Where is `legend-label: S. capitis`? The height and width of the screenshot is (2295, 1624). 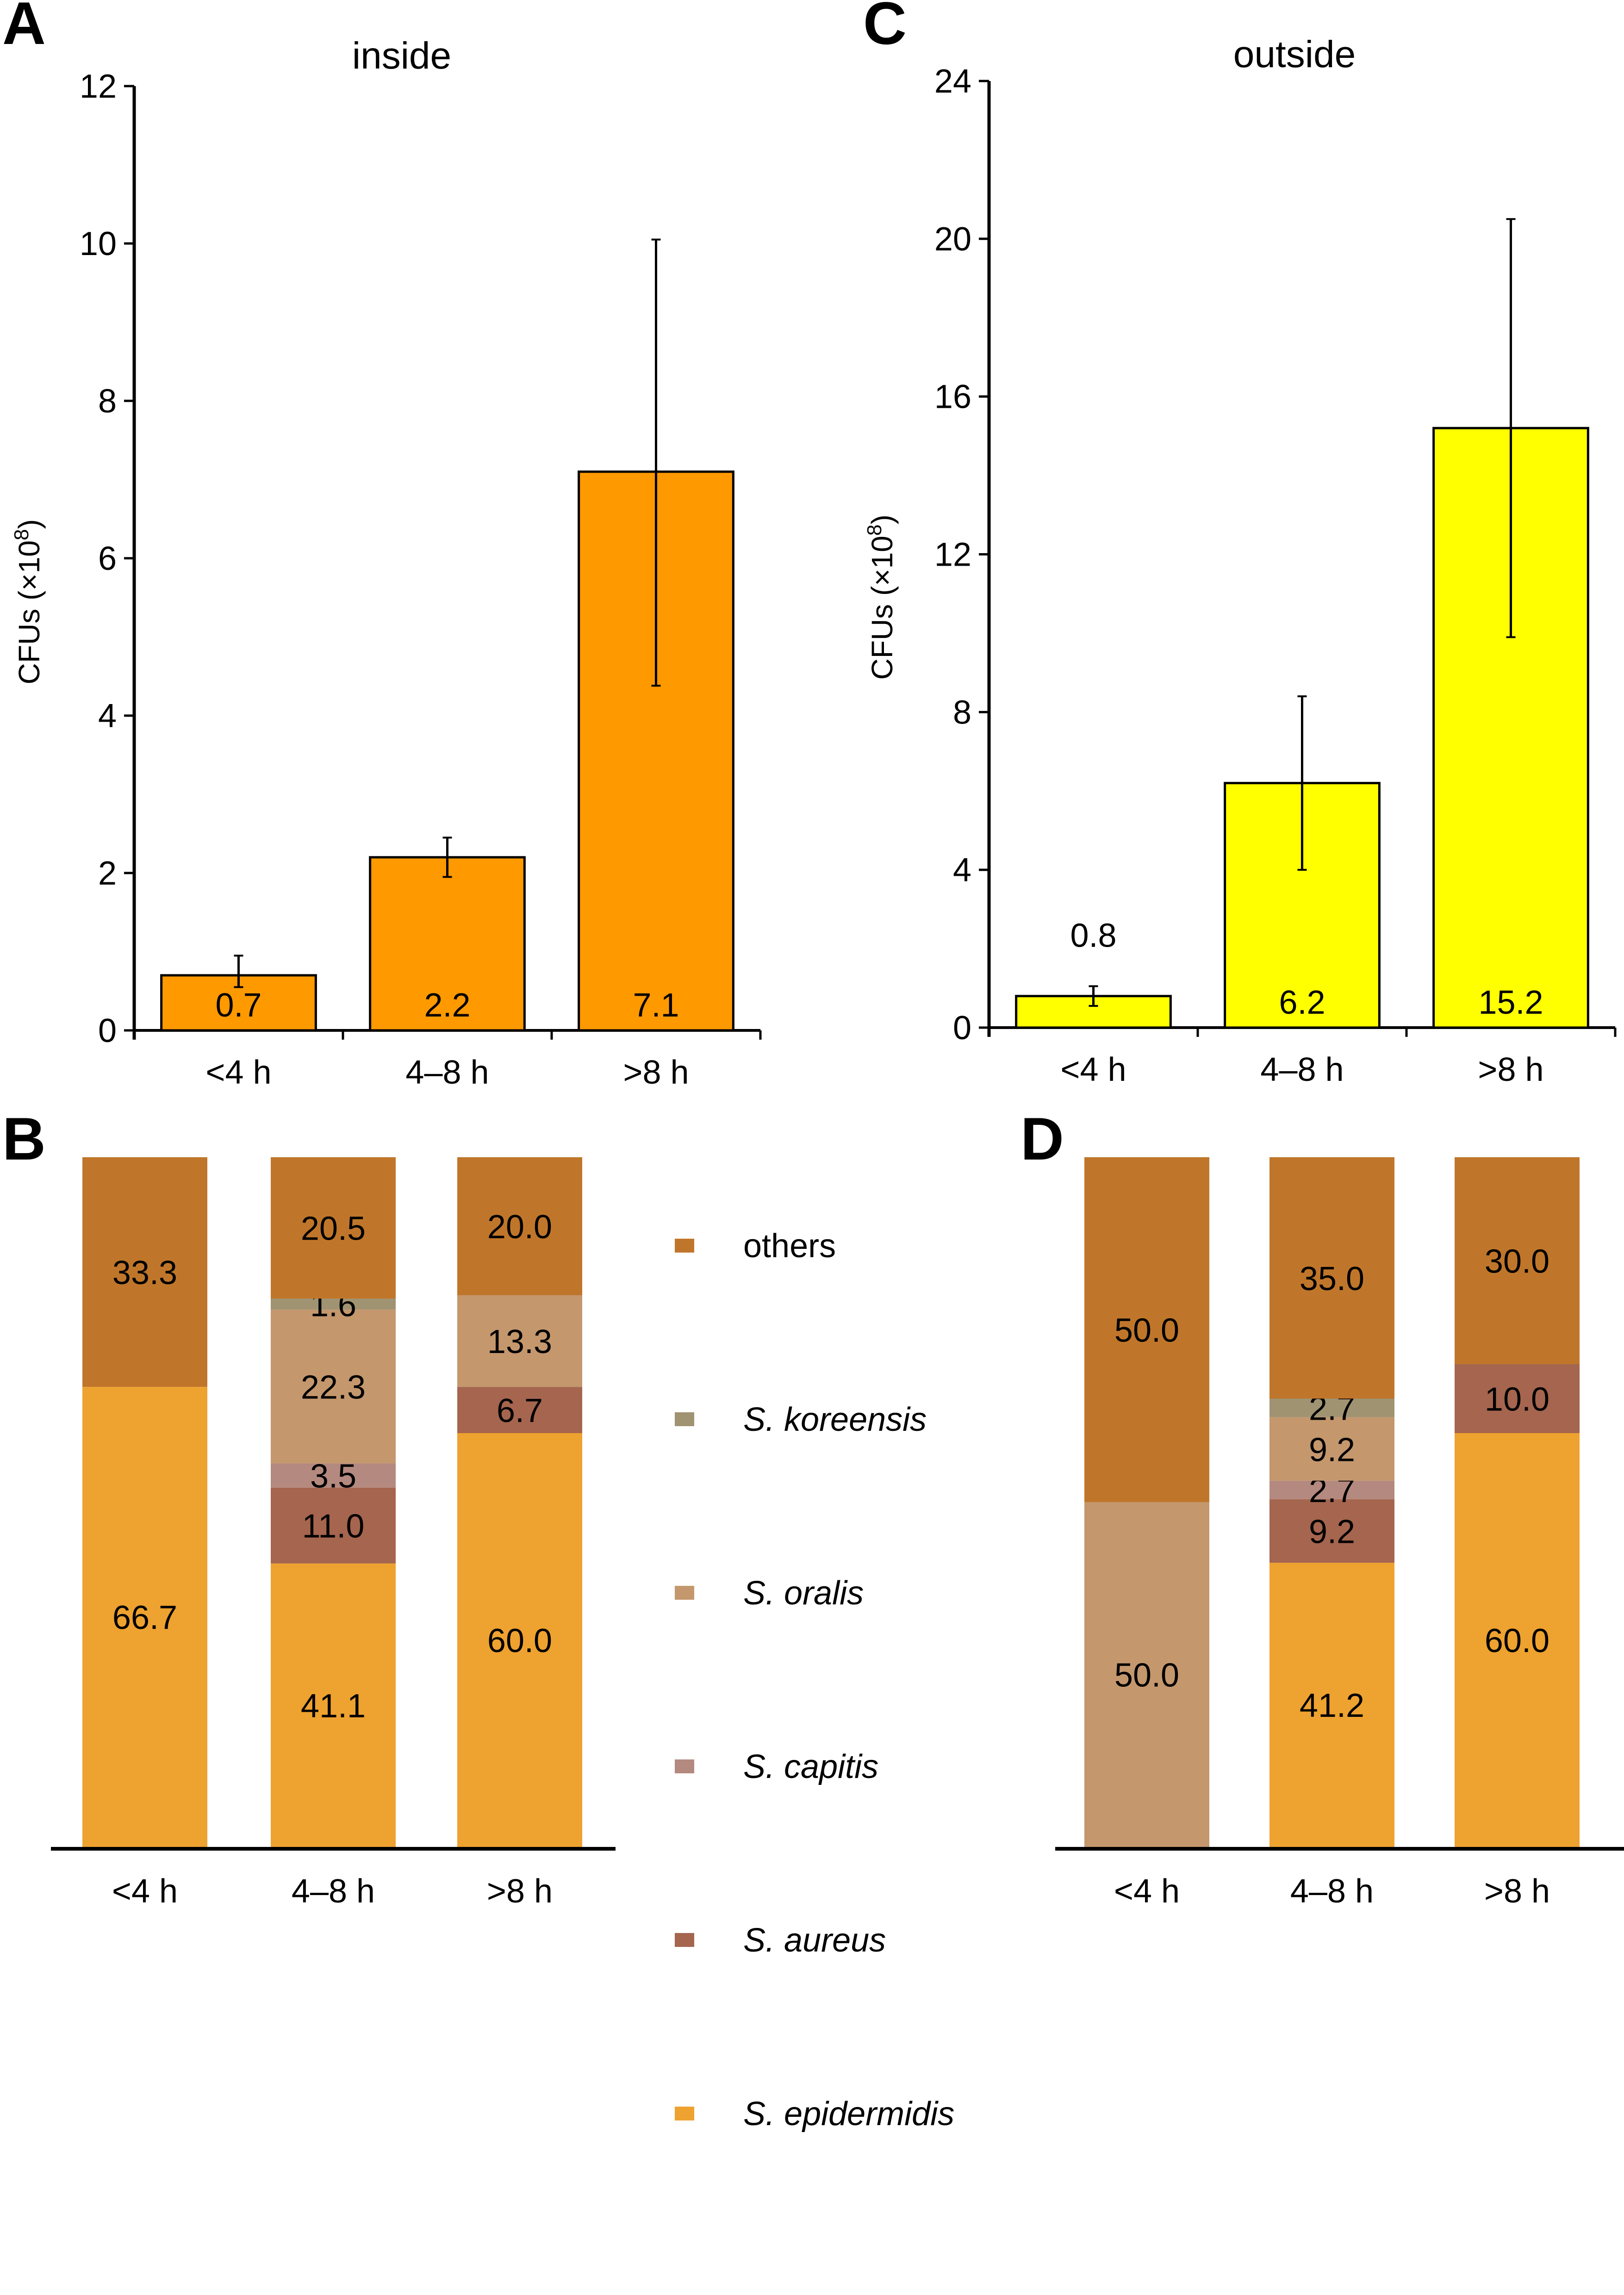 legend-label: S. capitis is located at coordinates (810, 1766).